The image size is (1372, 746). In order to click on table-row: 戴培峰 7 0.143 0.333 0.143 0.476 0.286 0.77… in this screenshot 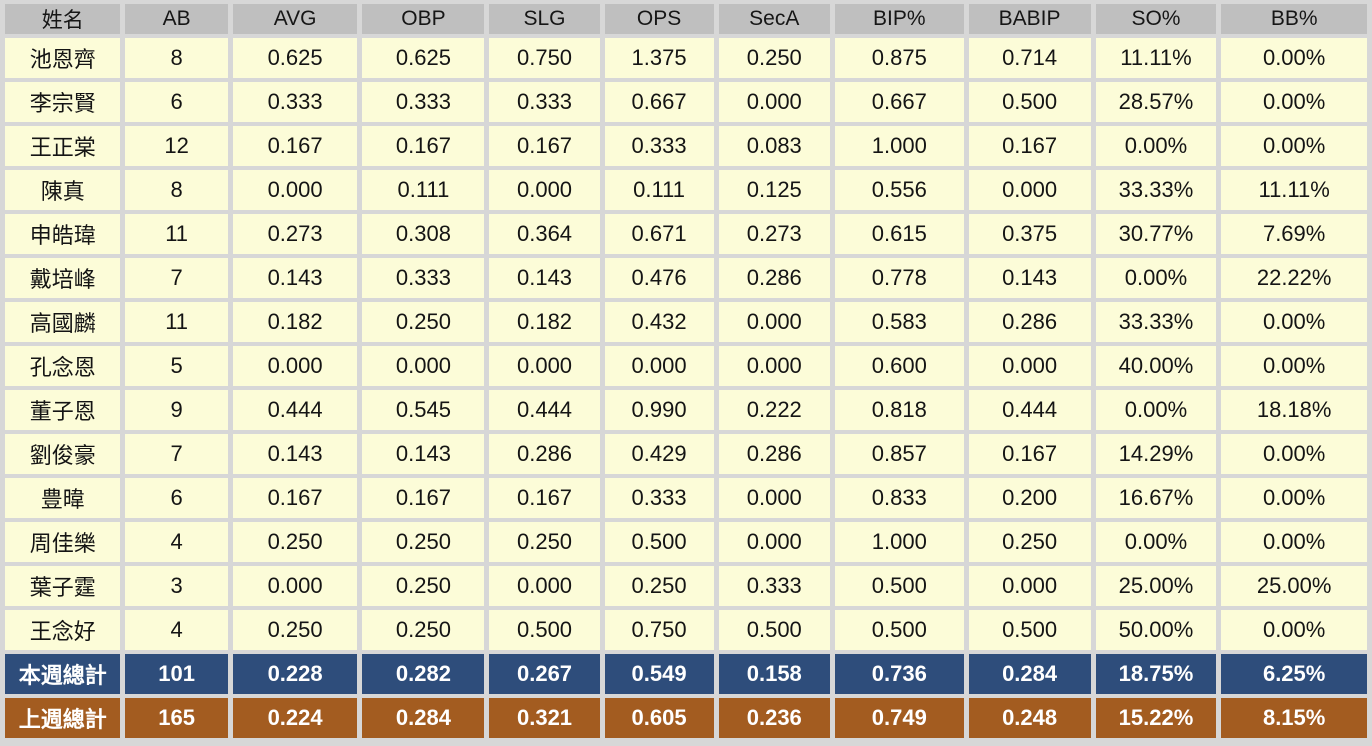, I will do `click(686, 278)`.